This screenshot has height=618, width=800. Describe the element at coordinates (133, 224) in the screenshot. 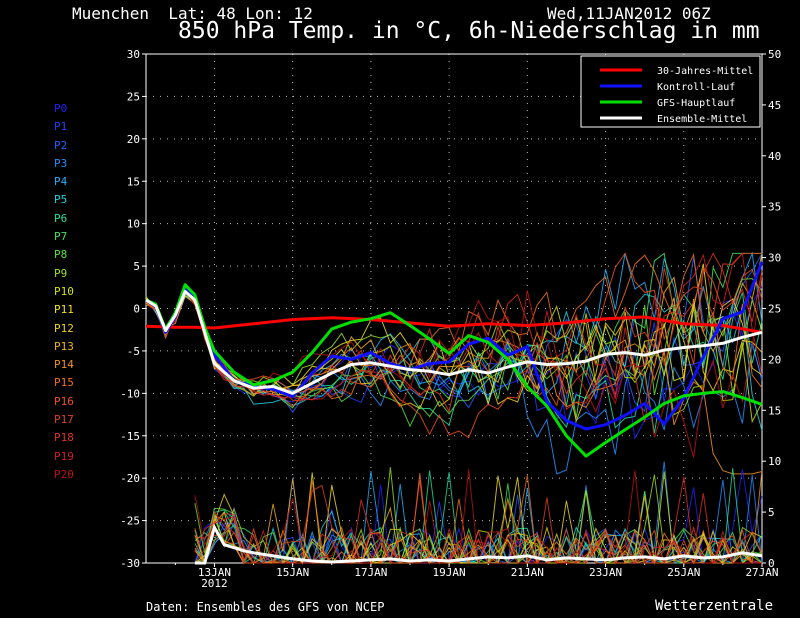

I see `y-tick-label-left: 10` at that location.